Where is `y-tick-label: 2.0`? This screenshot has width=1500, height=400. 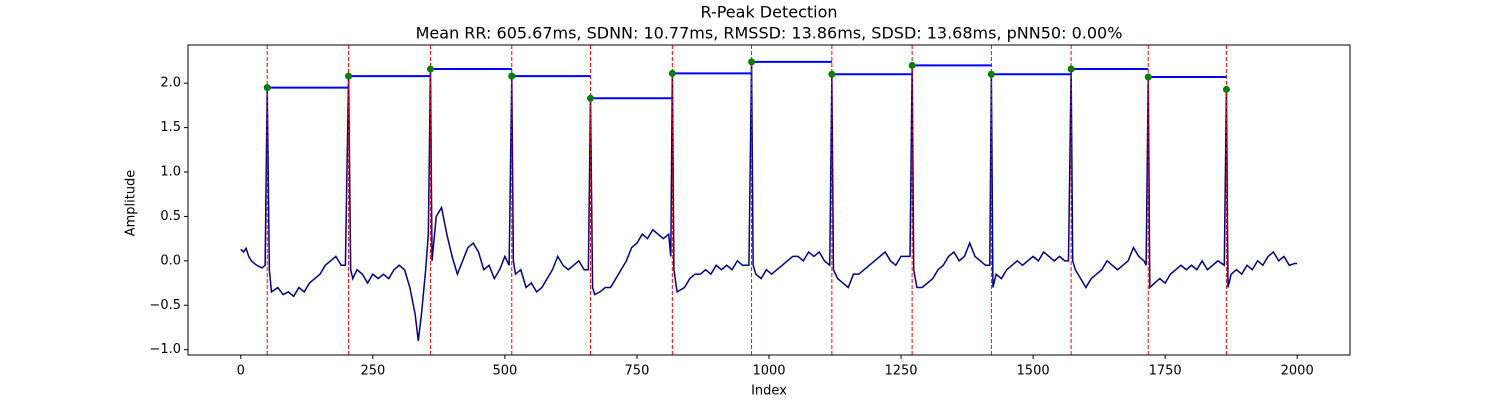 y-tick-label: 2.0 is located at coordinates (170, 83).